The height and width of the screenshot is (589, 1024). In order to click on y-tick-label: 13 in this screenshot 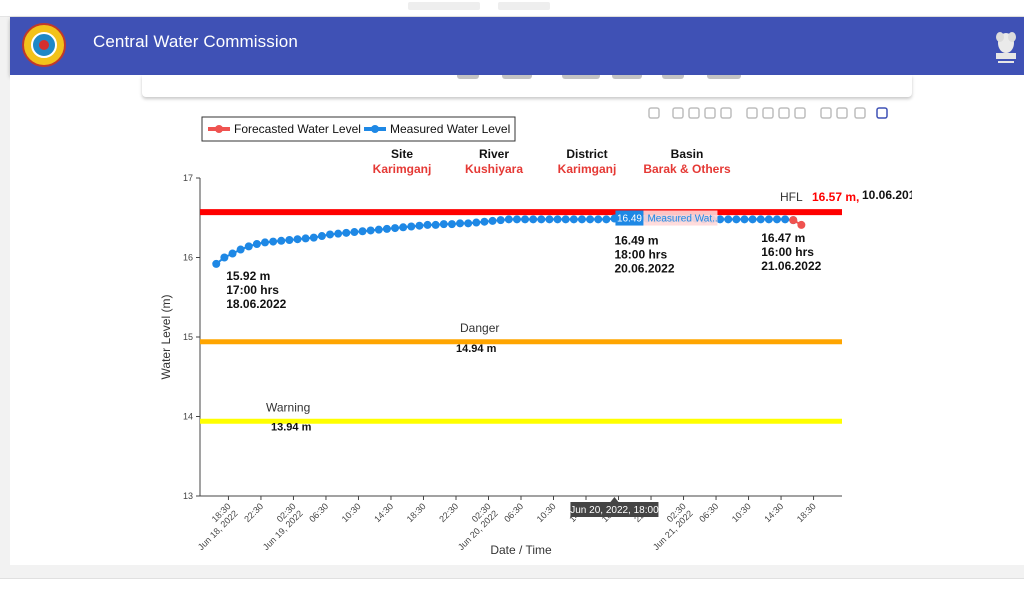, I will do `click(188, 496)`.